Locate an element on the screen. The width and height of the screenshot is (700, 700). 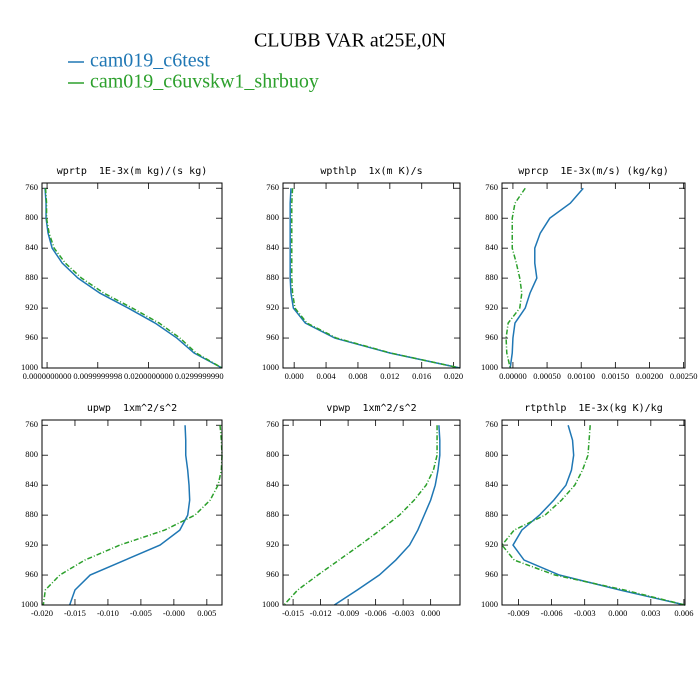
legend-label: cam019_c6test is located at coordinates (150, 61).